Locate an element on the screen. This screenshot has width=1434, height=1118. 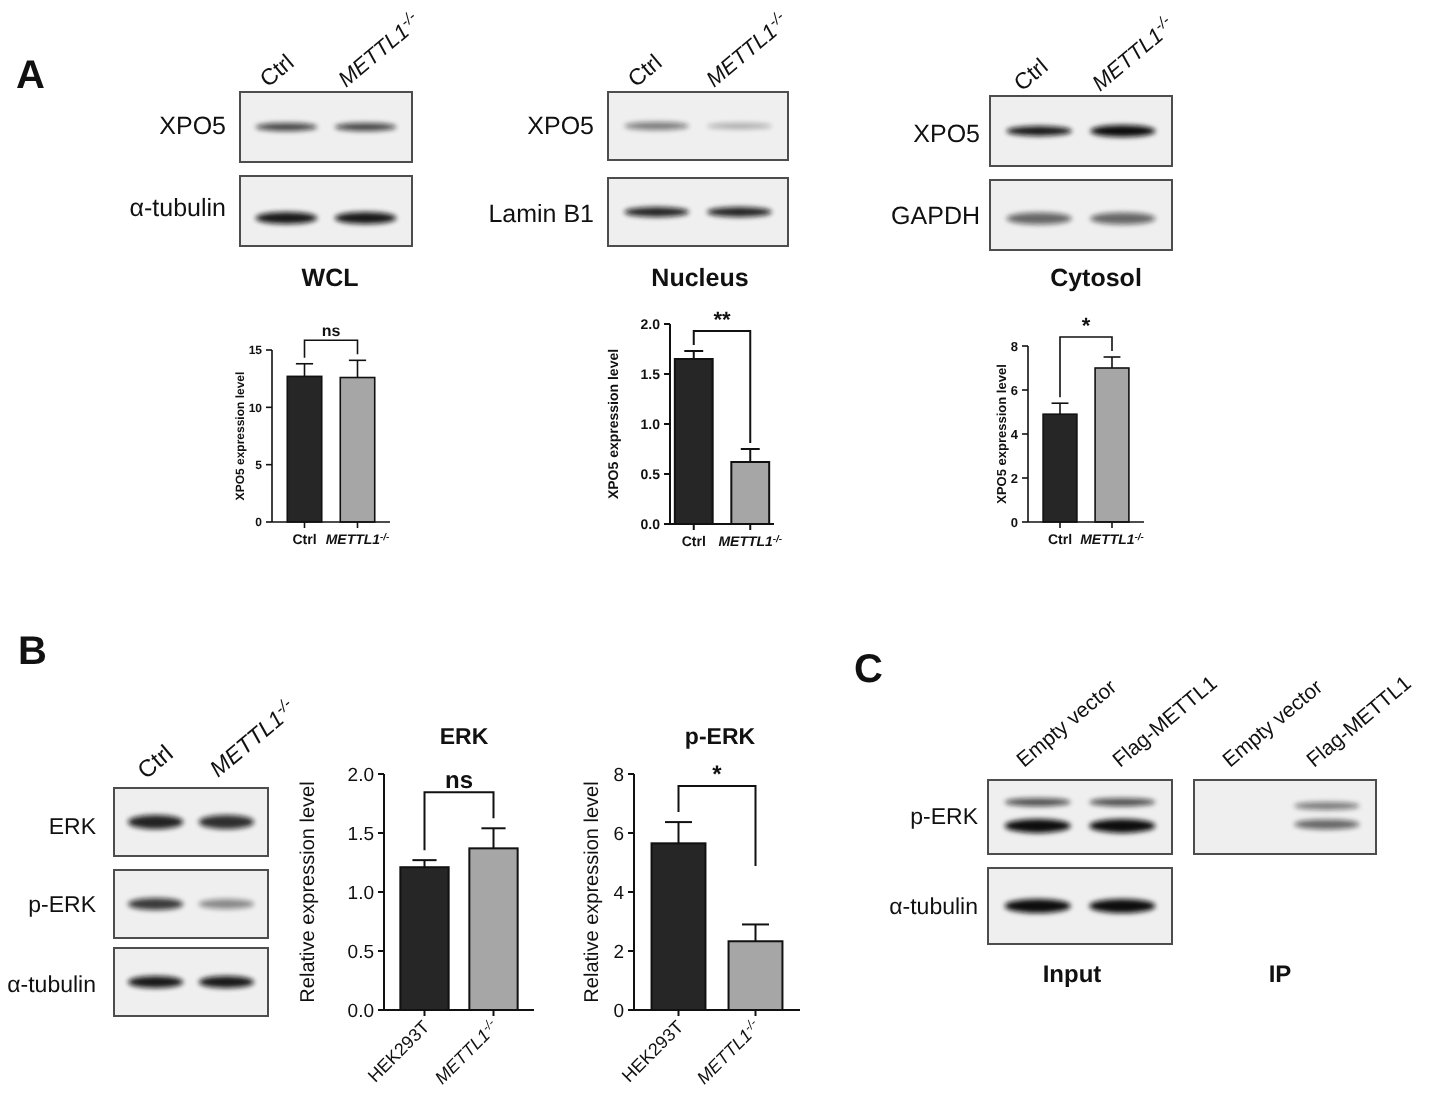
y-tick-label: 0 is located at coordinates (618, 1011).